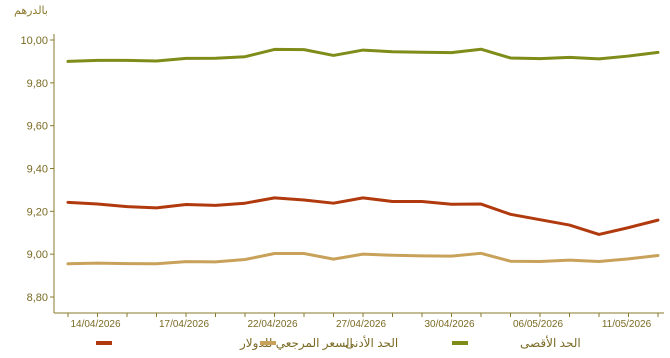  Describe the element at coordinates (37, 212) in the screenshot. I see `y-tick-label: 9,20` at that location.